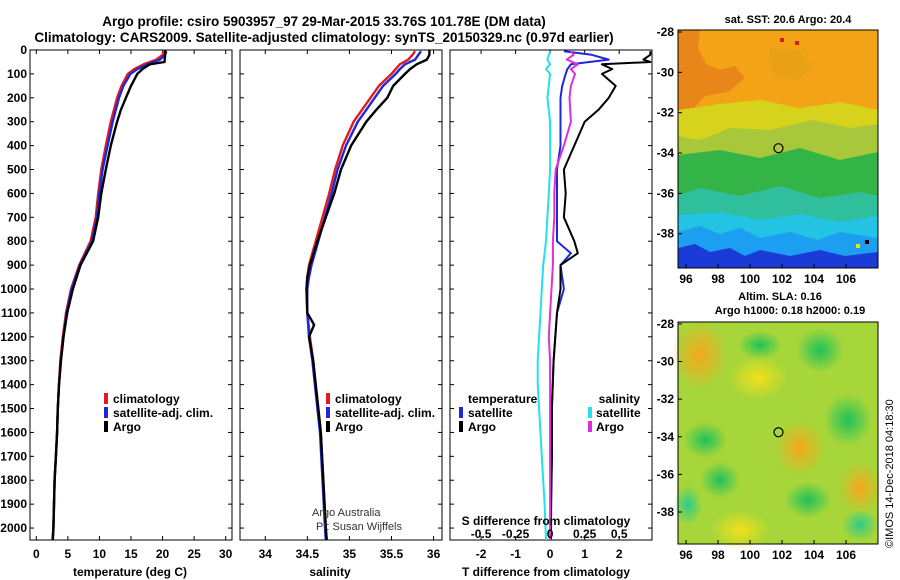 This screenshot has width=900, height=580. I want to click on map-y-tick-label: -28, so click(666, 324).